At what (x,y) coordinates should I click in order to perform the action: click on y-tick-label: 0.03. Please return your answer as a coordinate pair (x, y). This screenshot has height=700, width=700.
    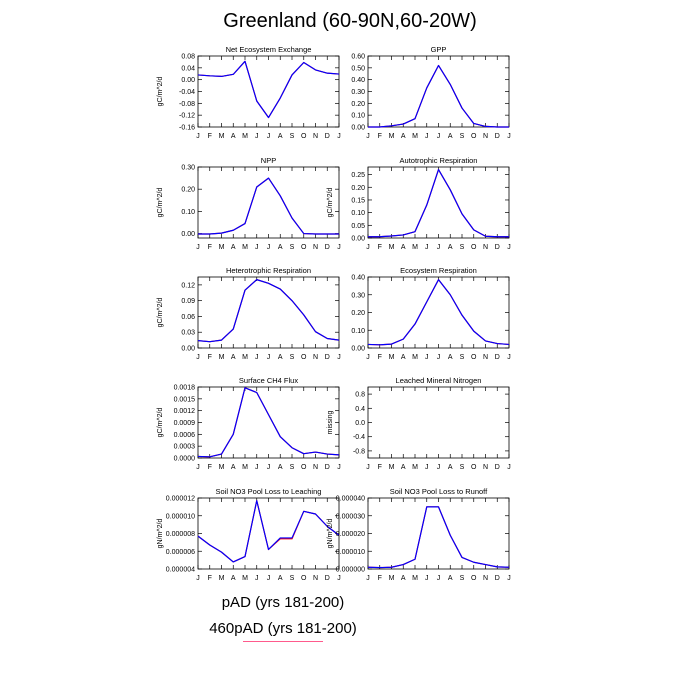
    Looking at the image, I should click on (188, 333).